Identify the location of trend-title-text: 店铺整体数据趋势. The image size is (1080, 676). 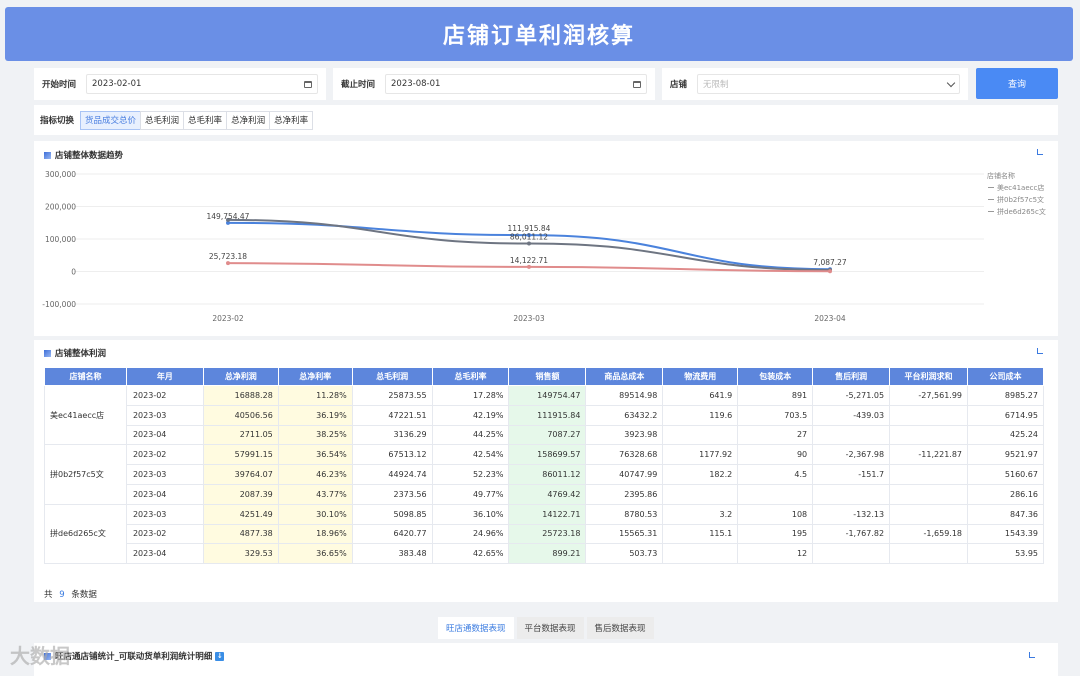
(89, 156).